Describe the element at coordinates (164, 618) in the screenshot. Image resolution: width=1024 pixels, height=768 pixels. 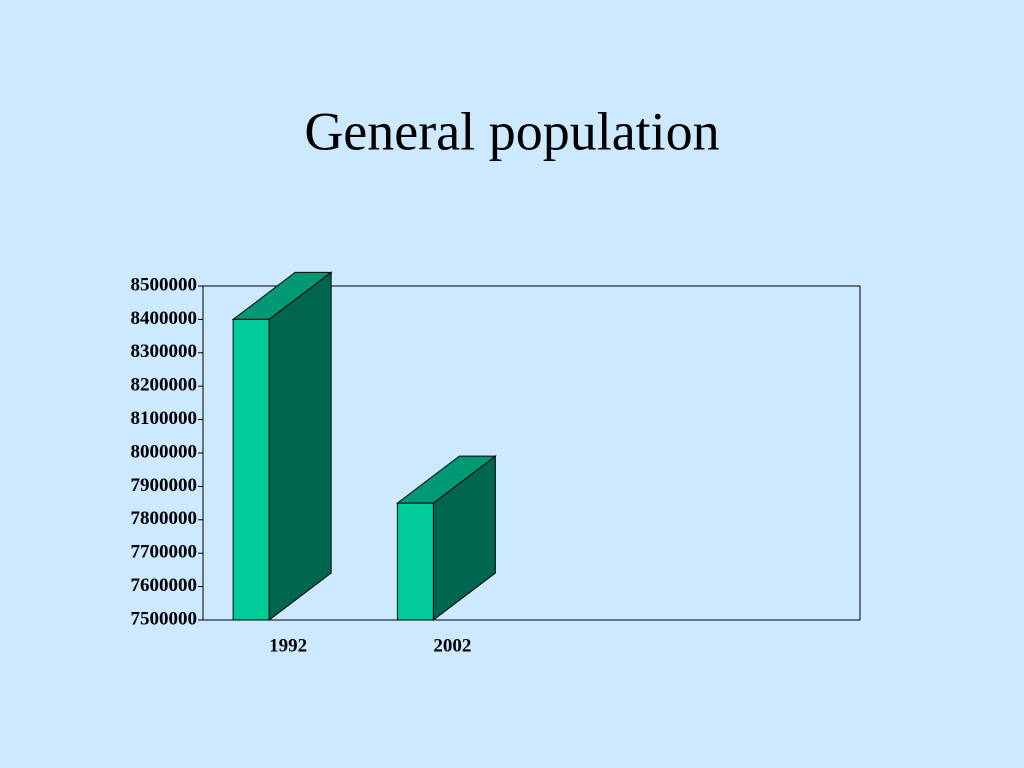
I see `y-tick-label: 7500000` at that location.